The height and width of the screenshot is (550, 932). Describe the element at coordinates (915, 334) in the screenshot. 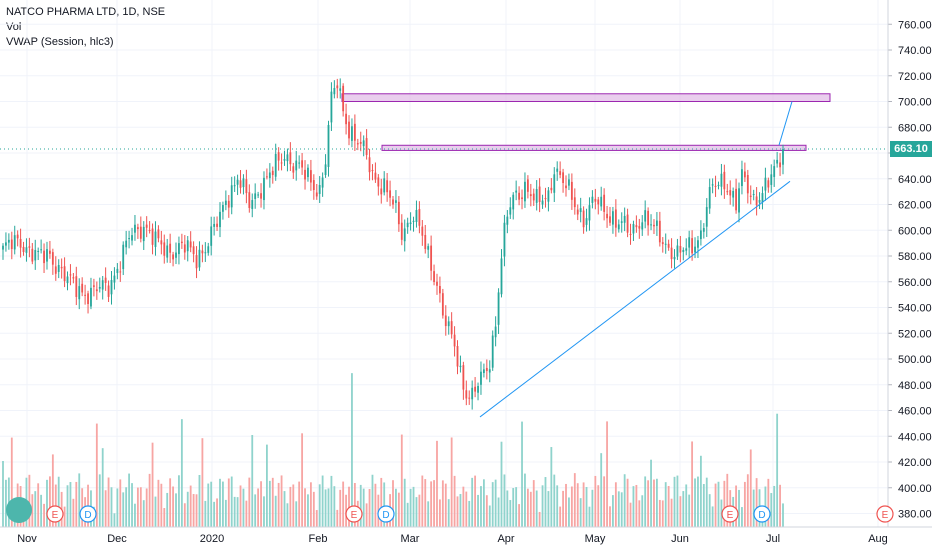

I see `y-tick-label: 520.00` at that location.